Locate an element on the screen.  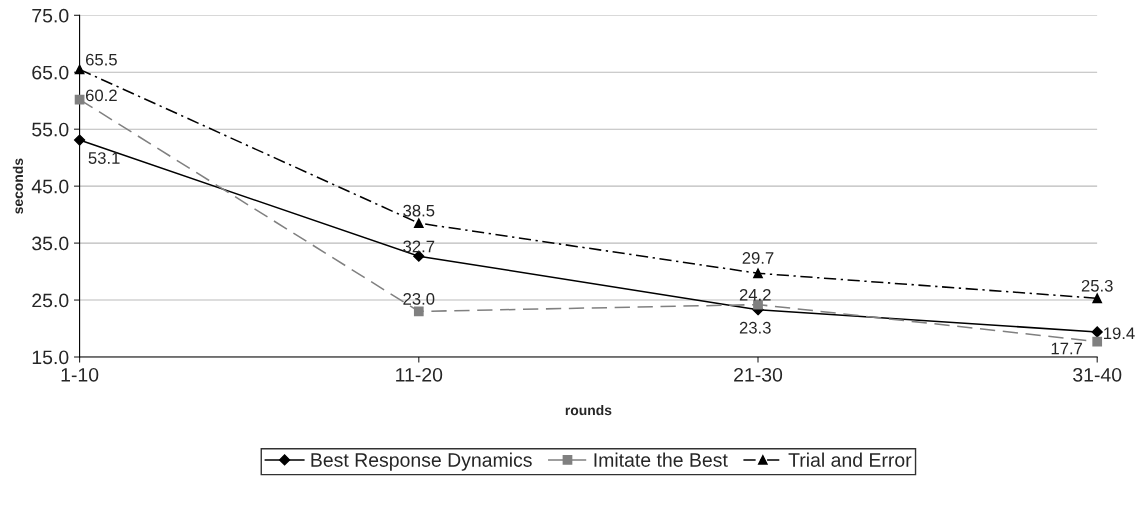
data-label: 23.3 is located at coordinates (755, 327).